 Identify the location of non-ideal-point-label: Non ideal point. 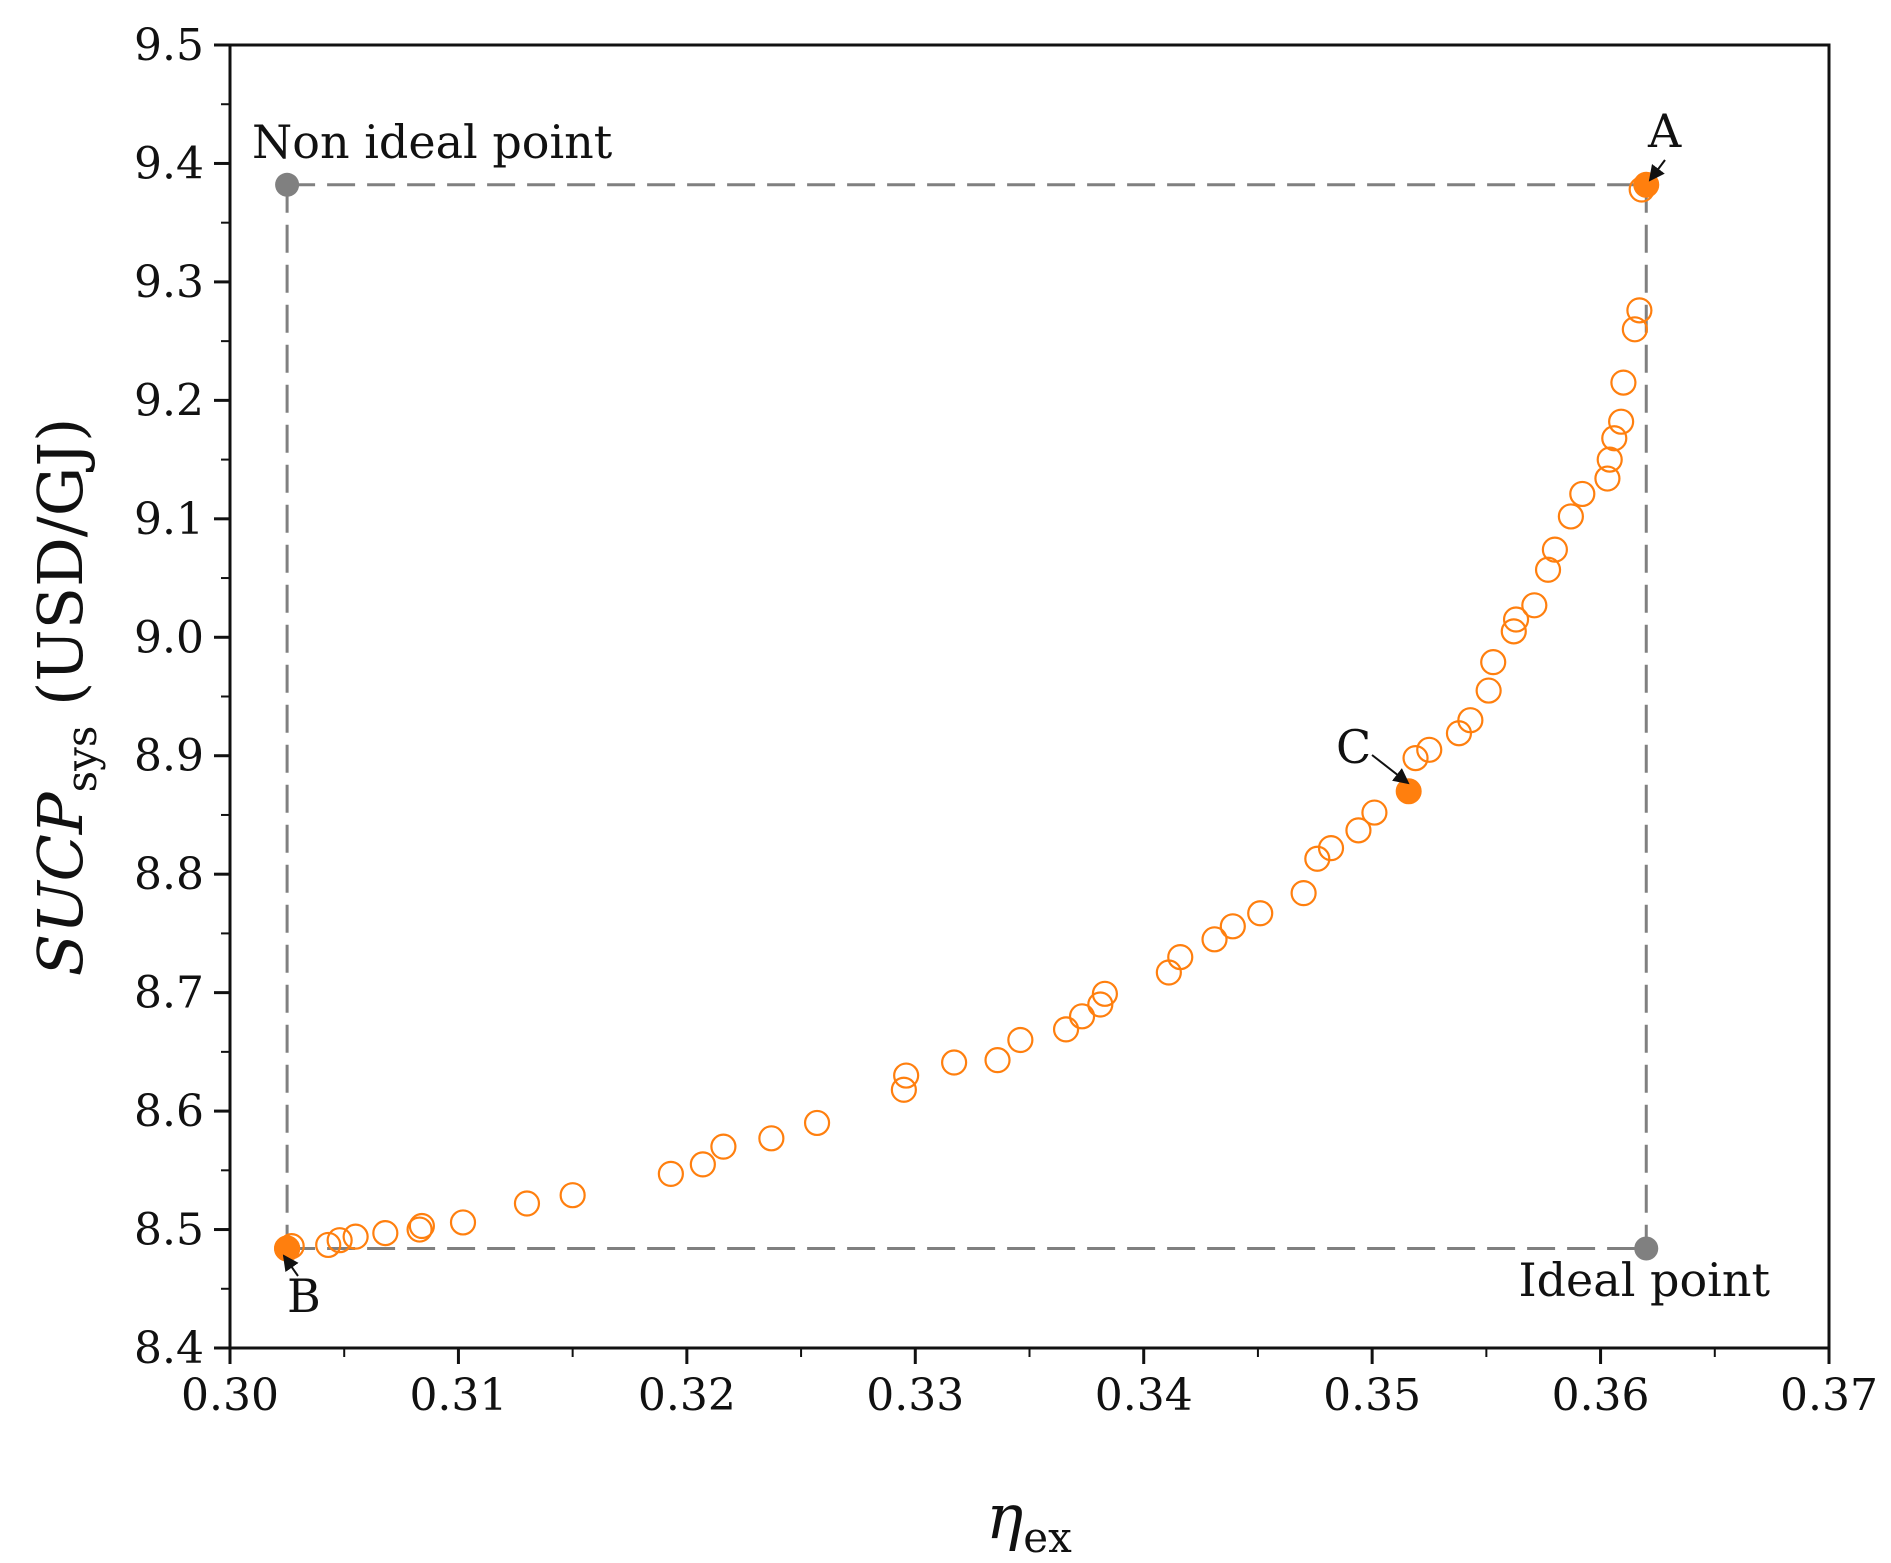
(432, 142).